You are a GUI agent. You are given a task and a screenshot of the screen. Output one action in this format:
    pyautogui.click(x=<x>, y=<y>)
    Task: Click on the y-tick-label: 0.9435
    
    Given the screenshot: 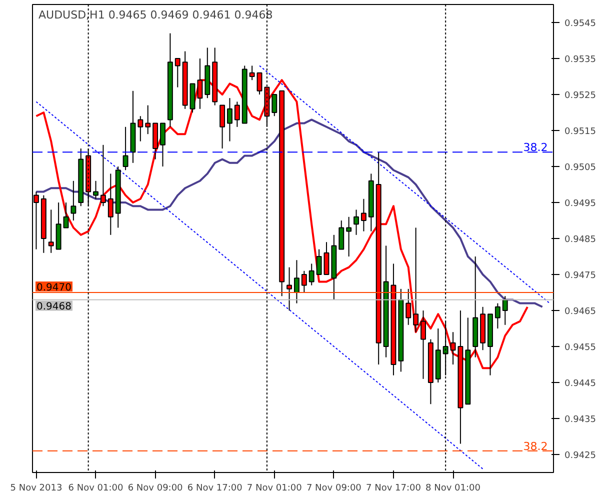 What is the action you would take?
    pyautogui.click(x=580, y=420)
    